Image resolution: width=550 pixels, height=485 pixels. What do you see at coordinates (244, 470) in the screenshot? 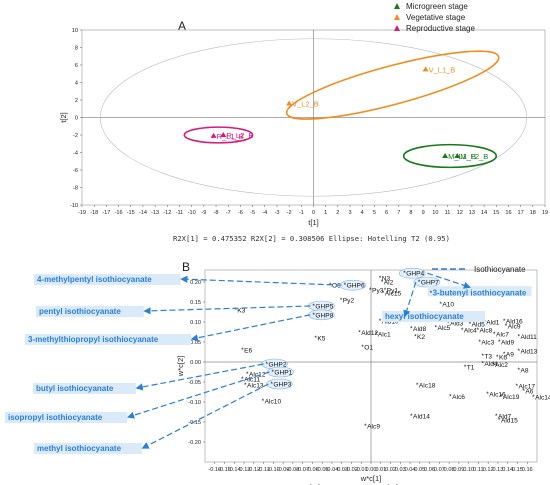
I see `x-tick-label: -0.13` at bounding box center [244, 470].